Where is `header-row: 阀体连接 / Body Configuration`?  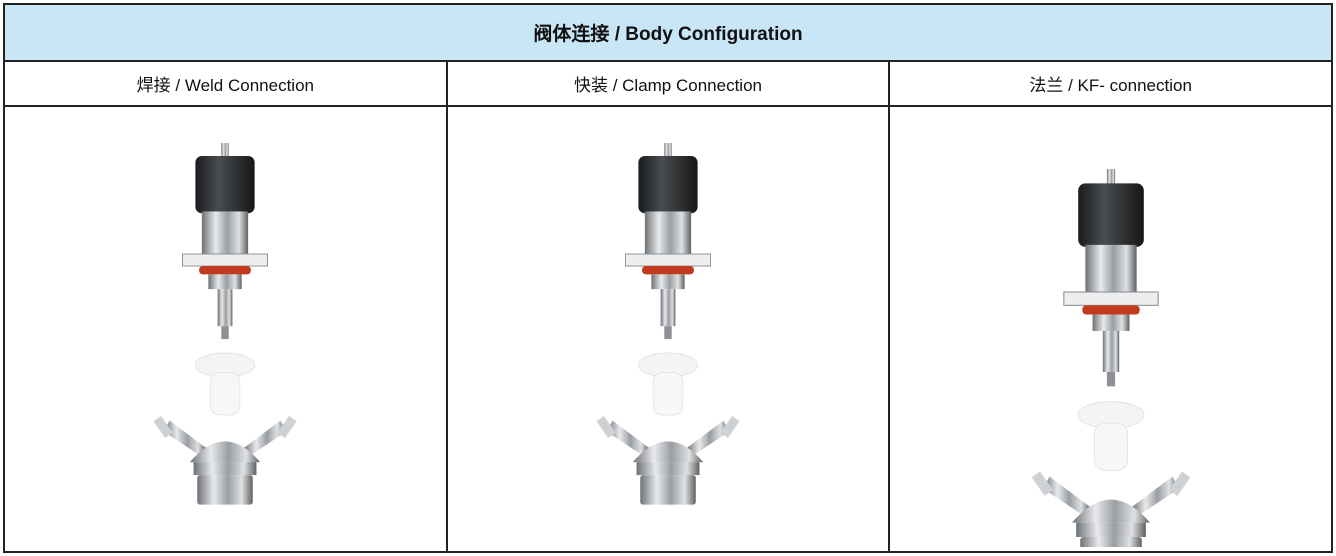 header-row: 阀体连接 / Body Configuration is located at coordinates (668, 32).